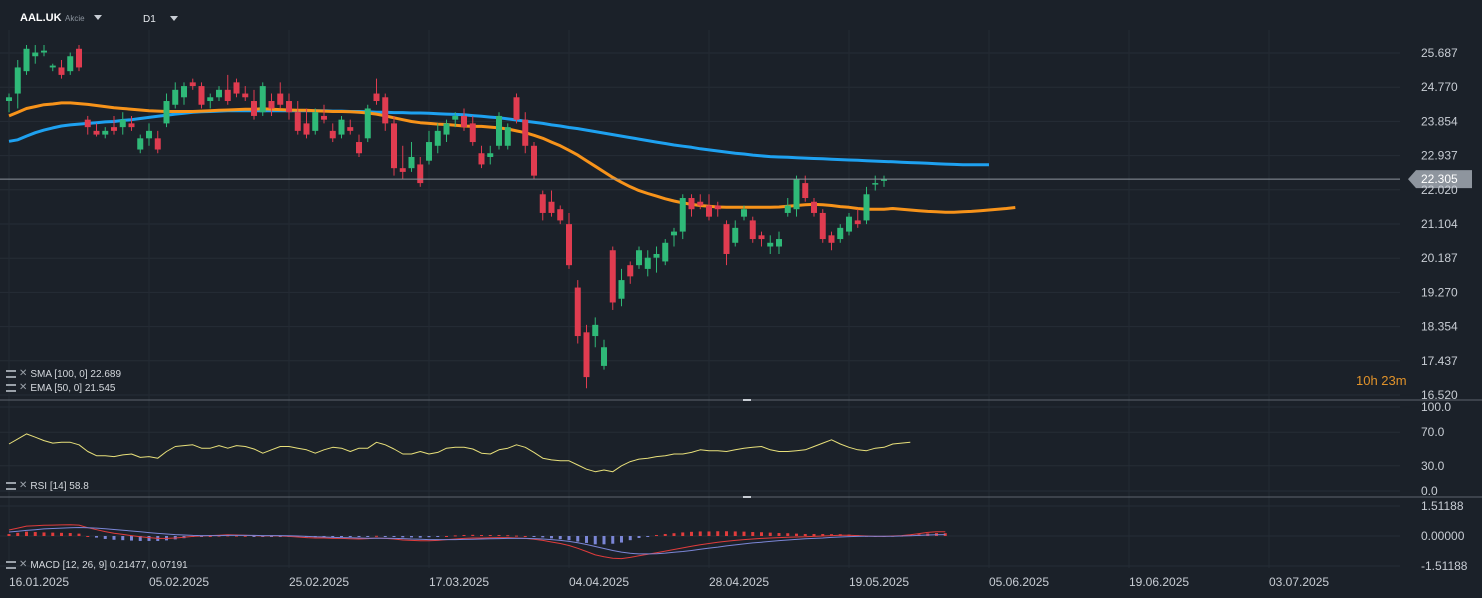 This screenshot has height=598, width=1482. Describe the element at coordinates (98, 17) in the screenshot. I see `symbol-dropdown-icon` at that location.